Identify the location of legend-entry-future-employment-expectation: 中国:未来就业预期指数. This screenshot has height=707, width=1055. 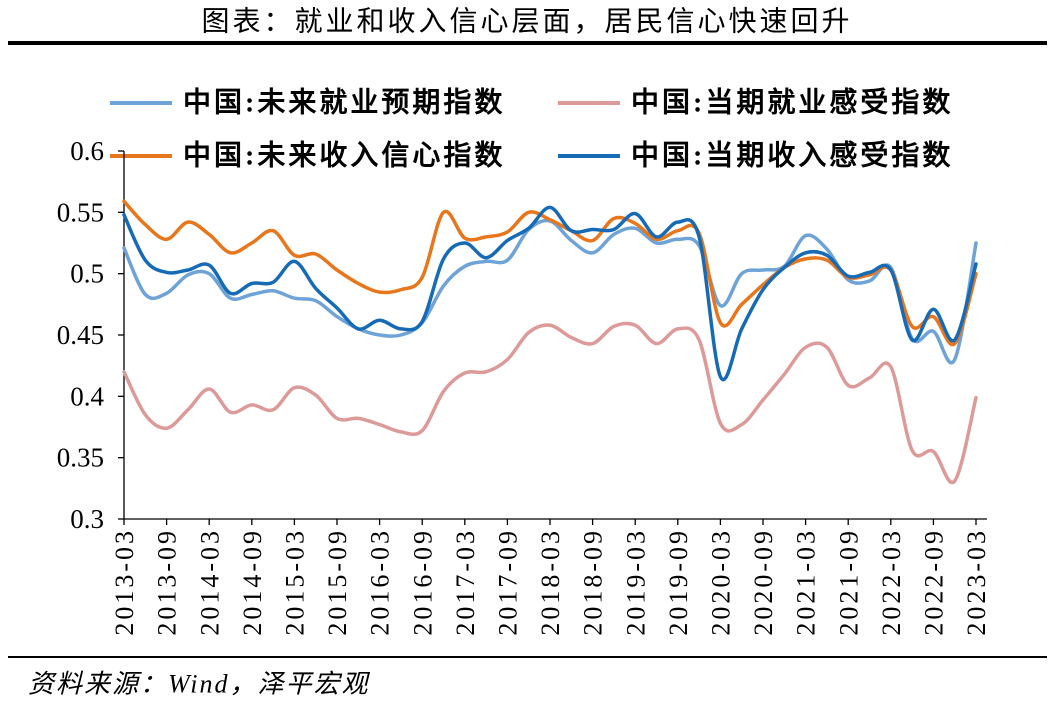
(307, 103).